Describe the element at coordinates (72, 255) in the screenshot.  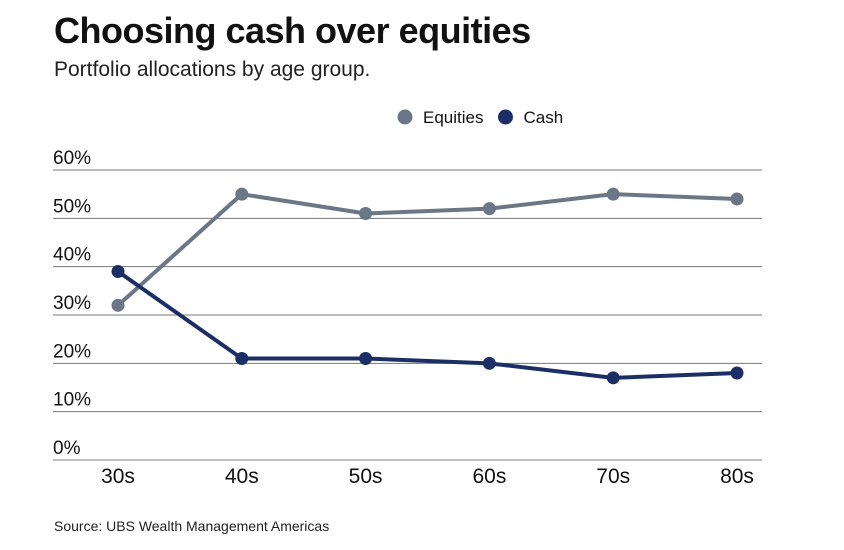
I see `y-tick-label: 40%` at that location.